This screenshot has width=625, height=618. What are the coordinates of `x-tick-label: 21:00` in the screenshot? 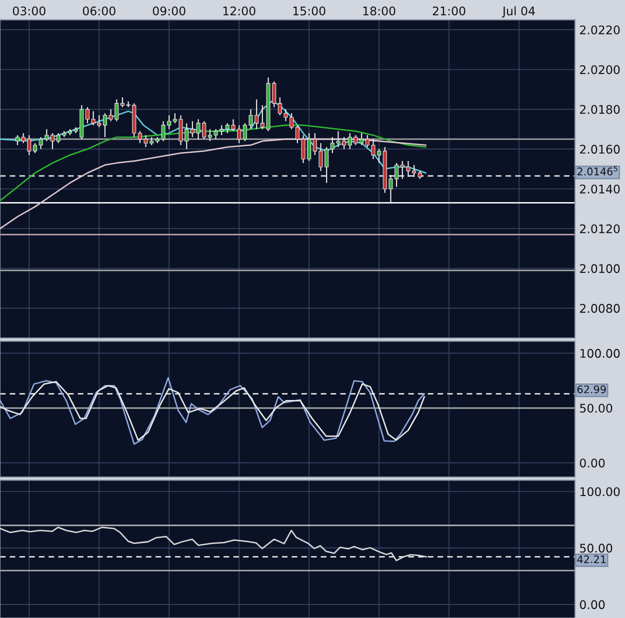 It's located at (449, 11).